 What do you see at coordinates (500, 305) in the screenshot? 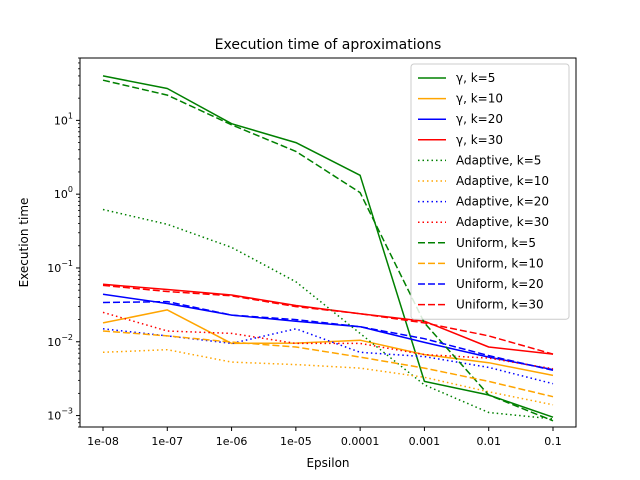
I see `legend-label: Uniform, k=30` at bounding box center [500, 305].